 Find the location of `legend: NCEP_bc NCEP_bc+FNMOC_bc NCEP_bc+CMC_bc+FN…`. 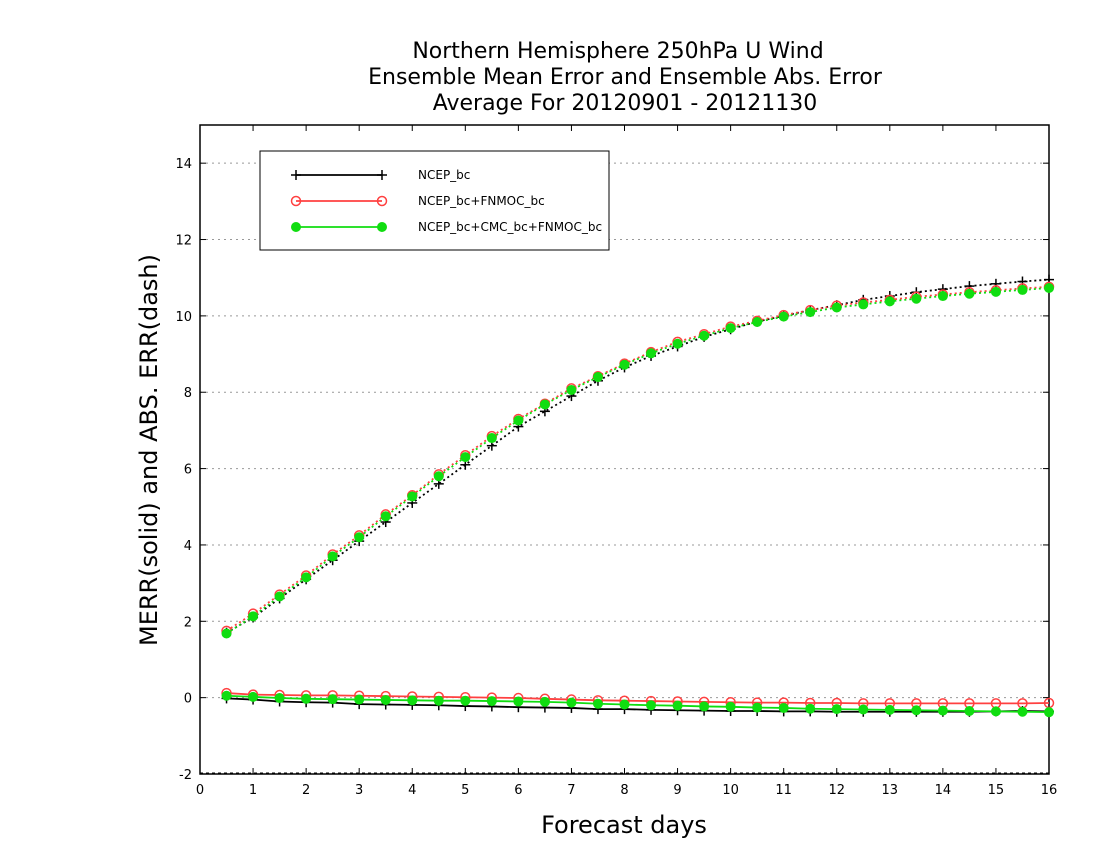

legend: NCEP_bc NCEP_bc+FNMOC_bc NCEP_bc+CMC_bc+FN… is located at coordinates (434, 200).